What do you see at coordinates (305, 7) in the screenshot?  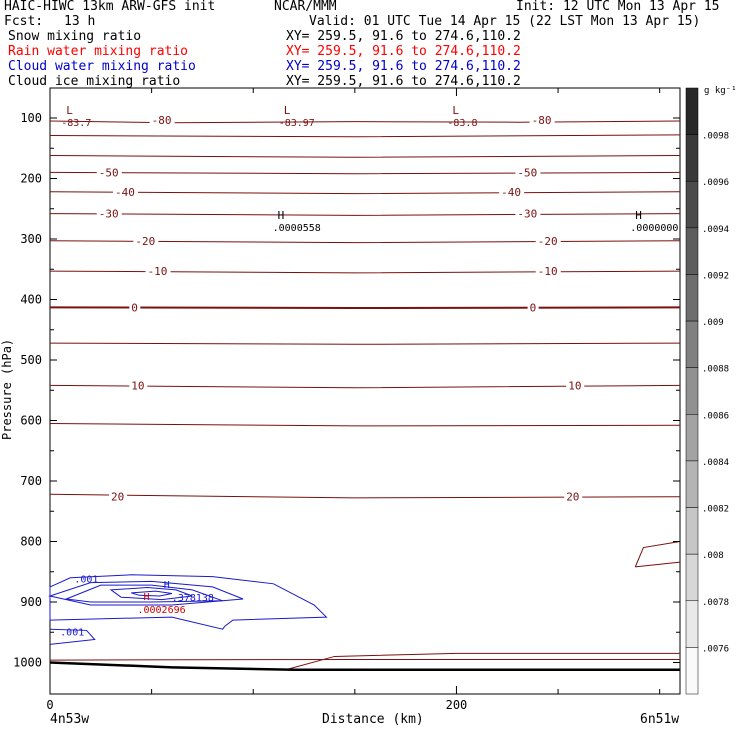 I see `organization-label: NCAR/MMM` at bounding box center [305, 7].